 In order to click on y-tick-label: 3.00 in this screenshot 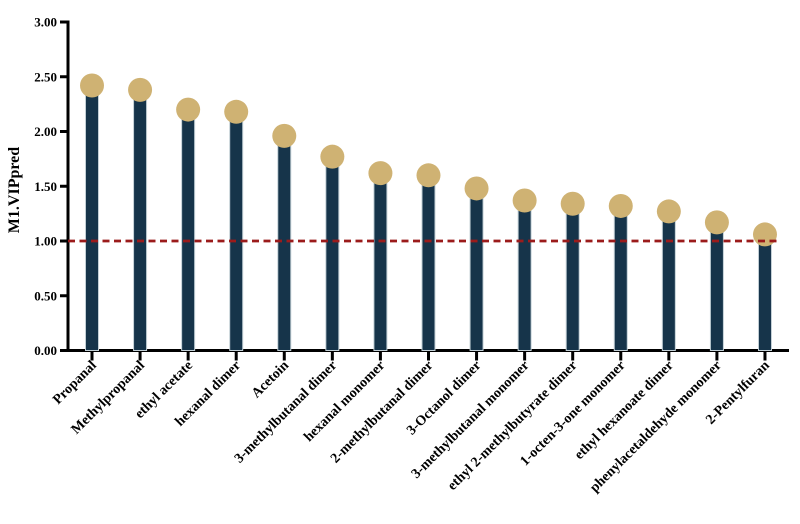, I will do `click(45, 22)`.